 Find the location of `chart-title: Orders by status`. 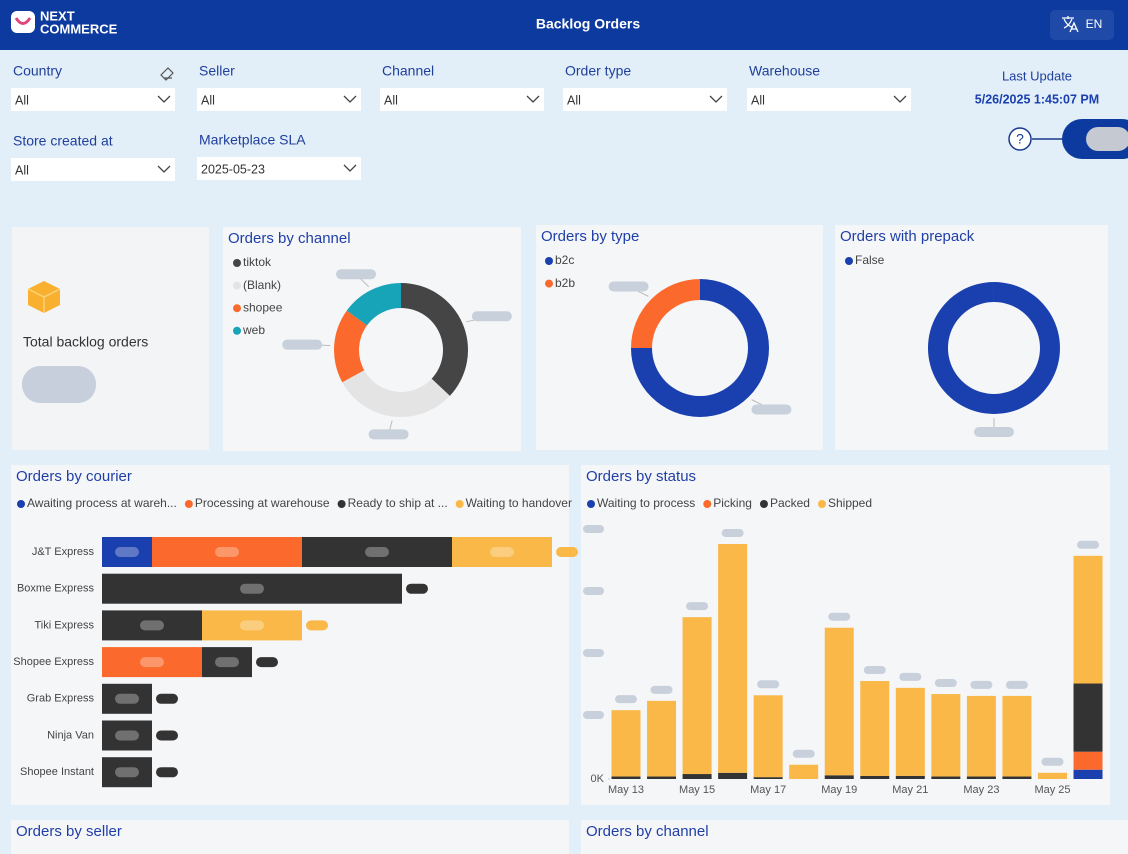

chart-title: Orders by status is located at coordinates (641, 476).